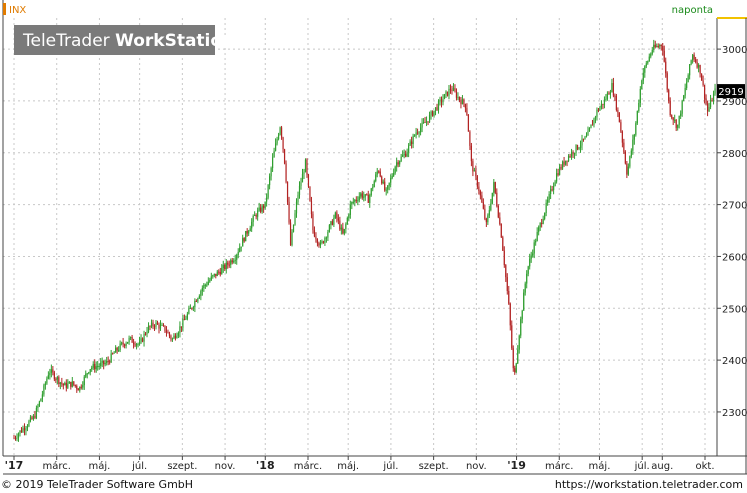 This screenshot has width=747, height=493. Describe the element at coordinates (649, 484) in the screenshot. I see `source-url: https://workstation.teletrader.com` at that location.